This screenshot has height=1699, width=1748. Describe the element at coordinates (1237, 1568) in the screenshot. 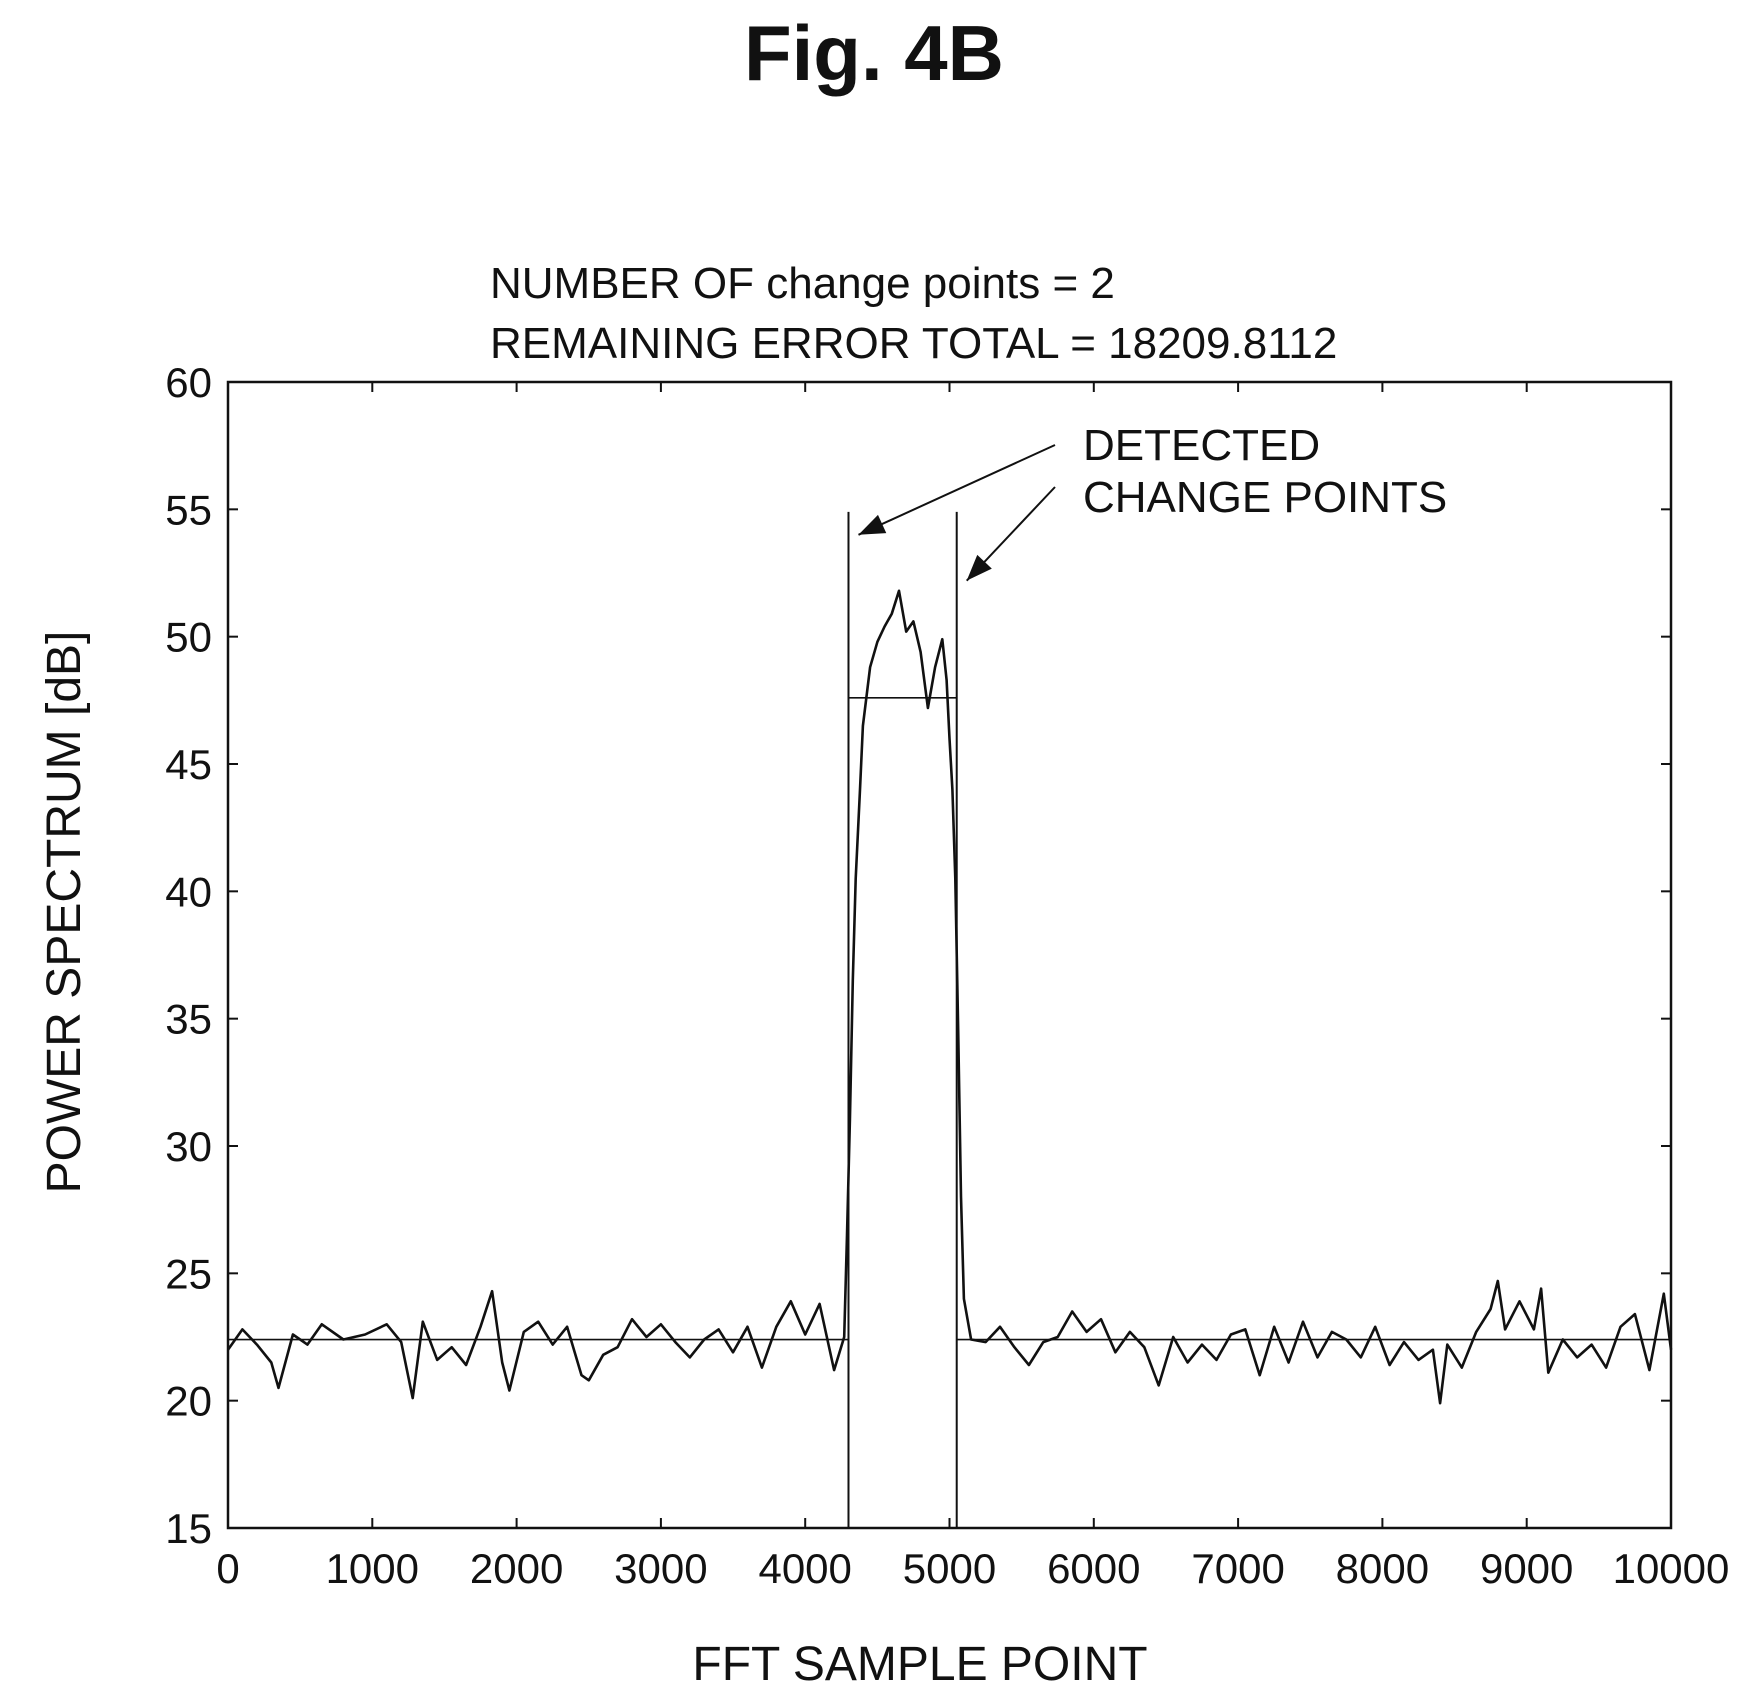

I see `x-tick-label: 7000` at that location.